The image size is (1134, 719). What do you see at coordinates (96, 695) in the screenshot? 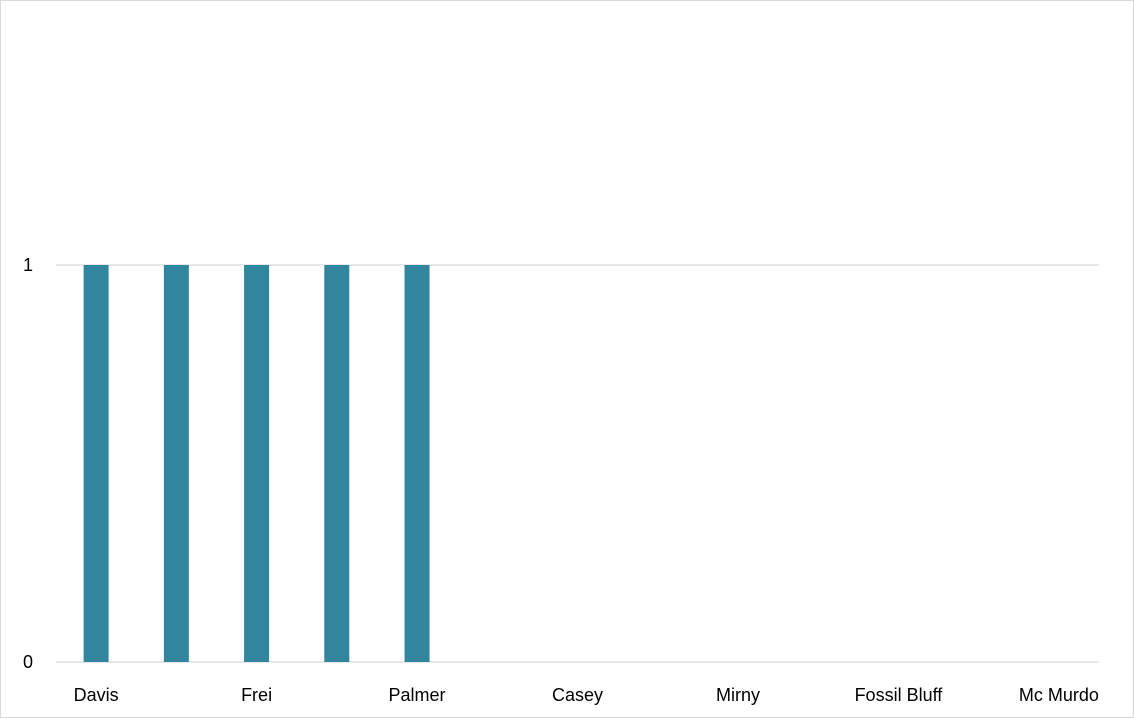
I see `x-tick-label: Davis` at bounding box center [96, 695].